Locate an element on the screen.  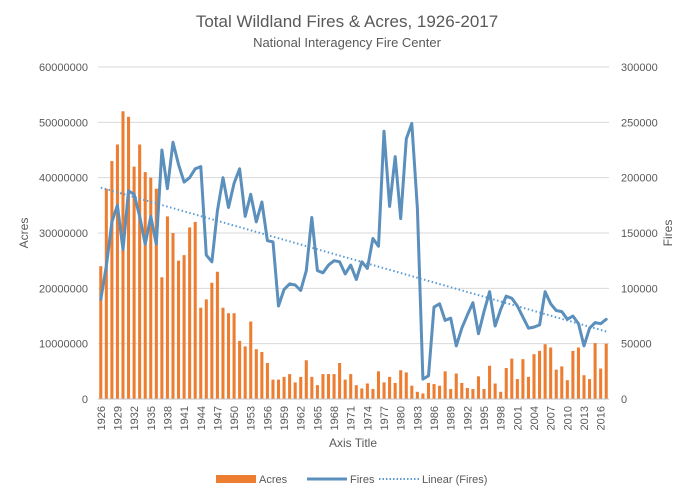
x-tick-label: 2013 is located at coordinates (585, 418).